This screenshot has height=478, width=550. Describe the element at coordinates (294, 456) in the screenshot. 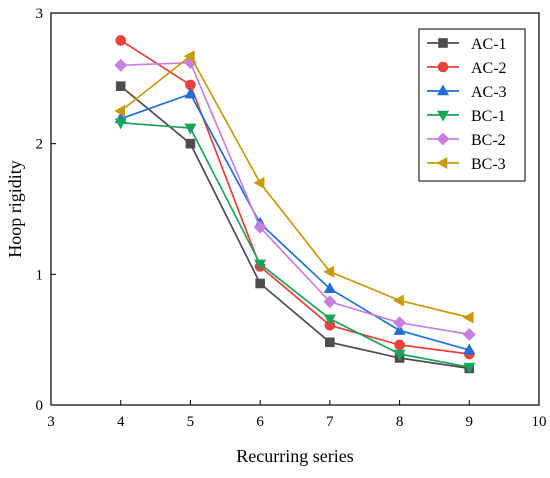

I see `x-axis-title: Recurring series` at that location.